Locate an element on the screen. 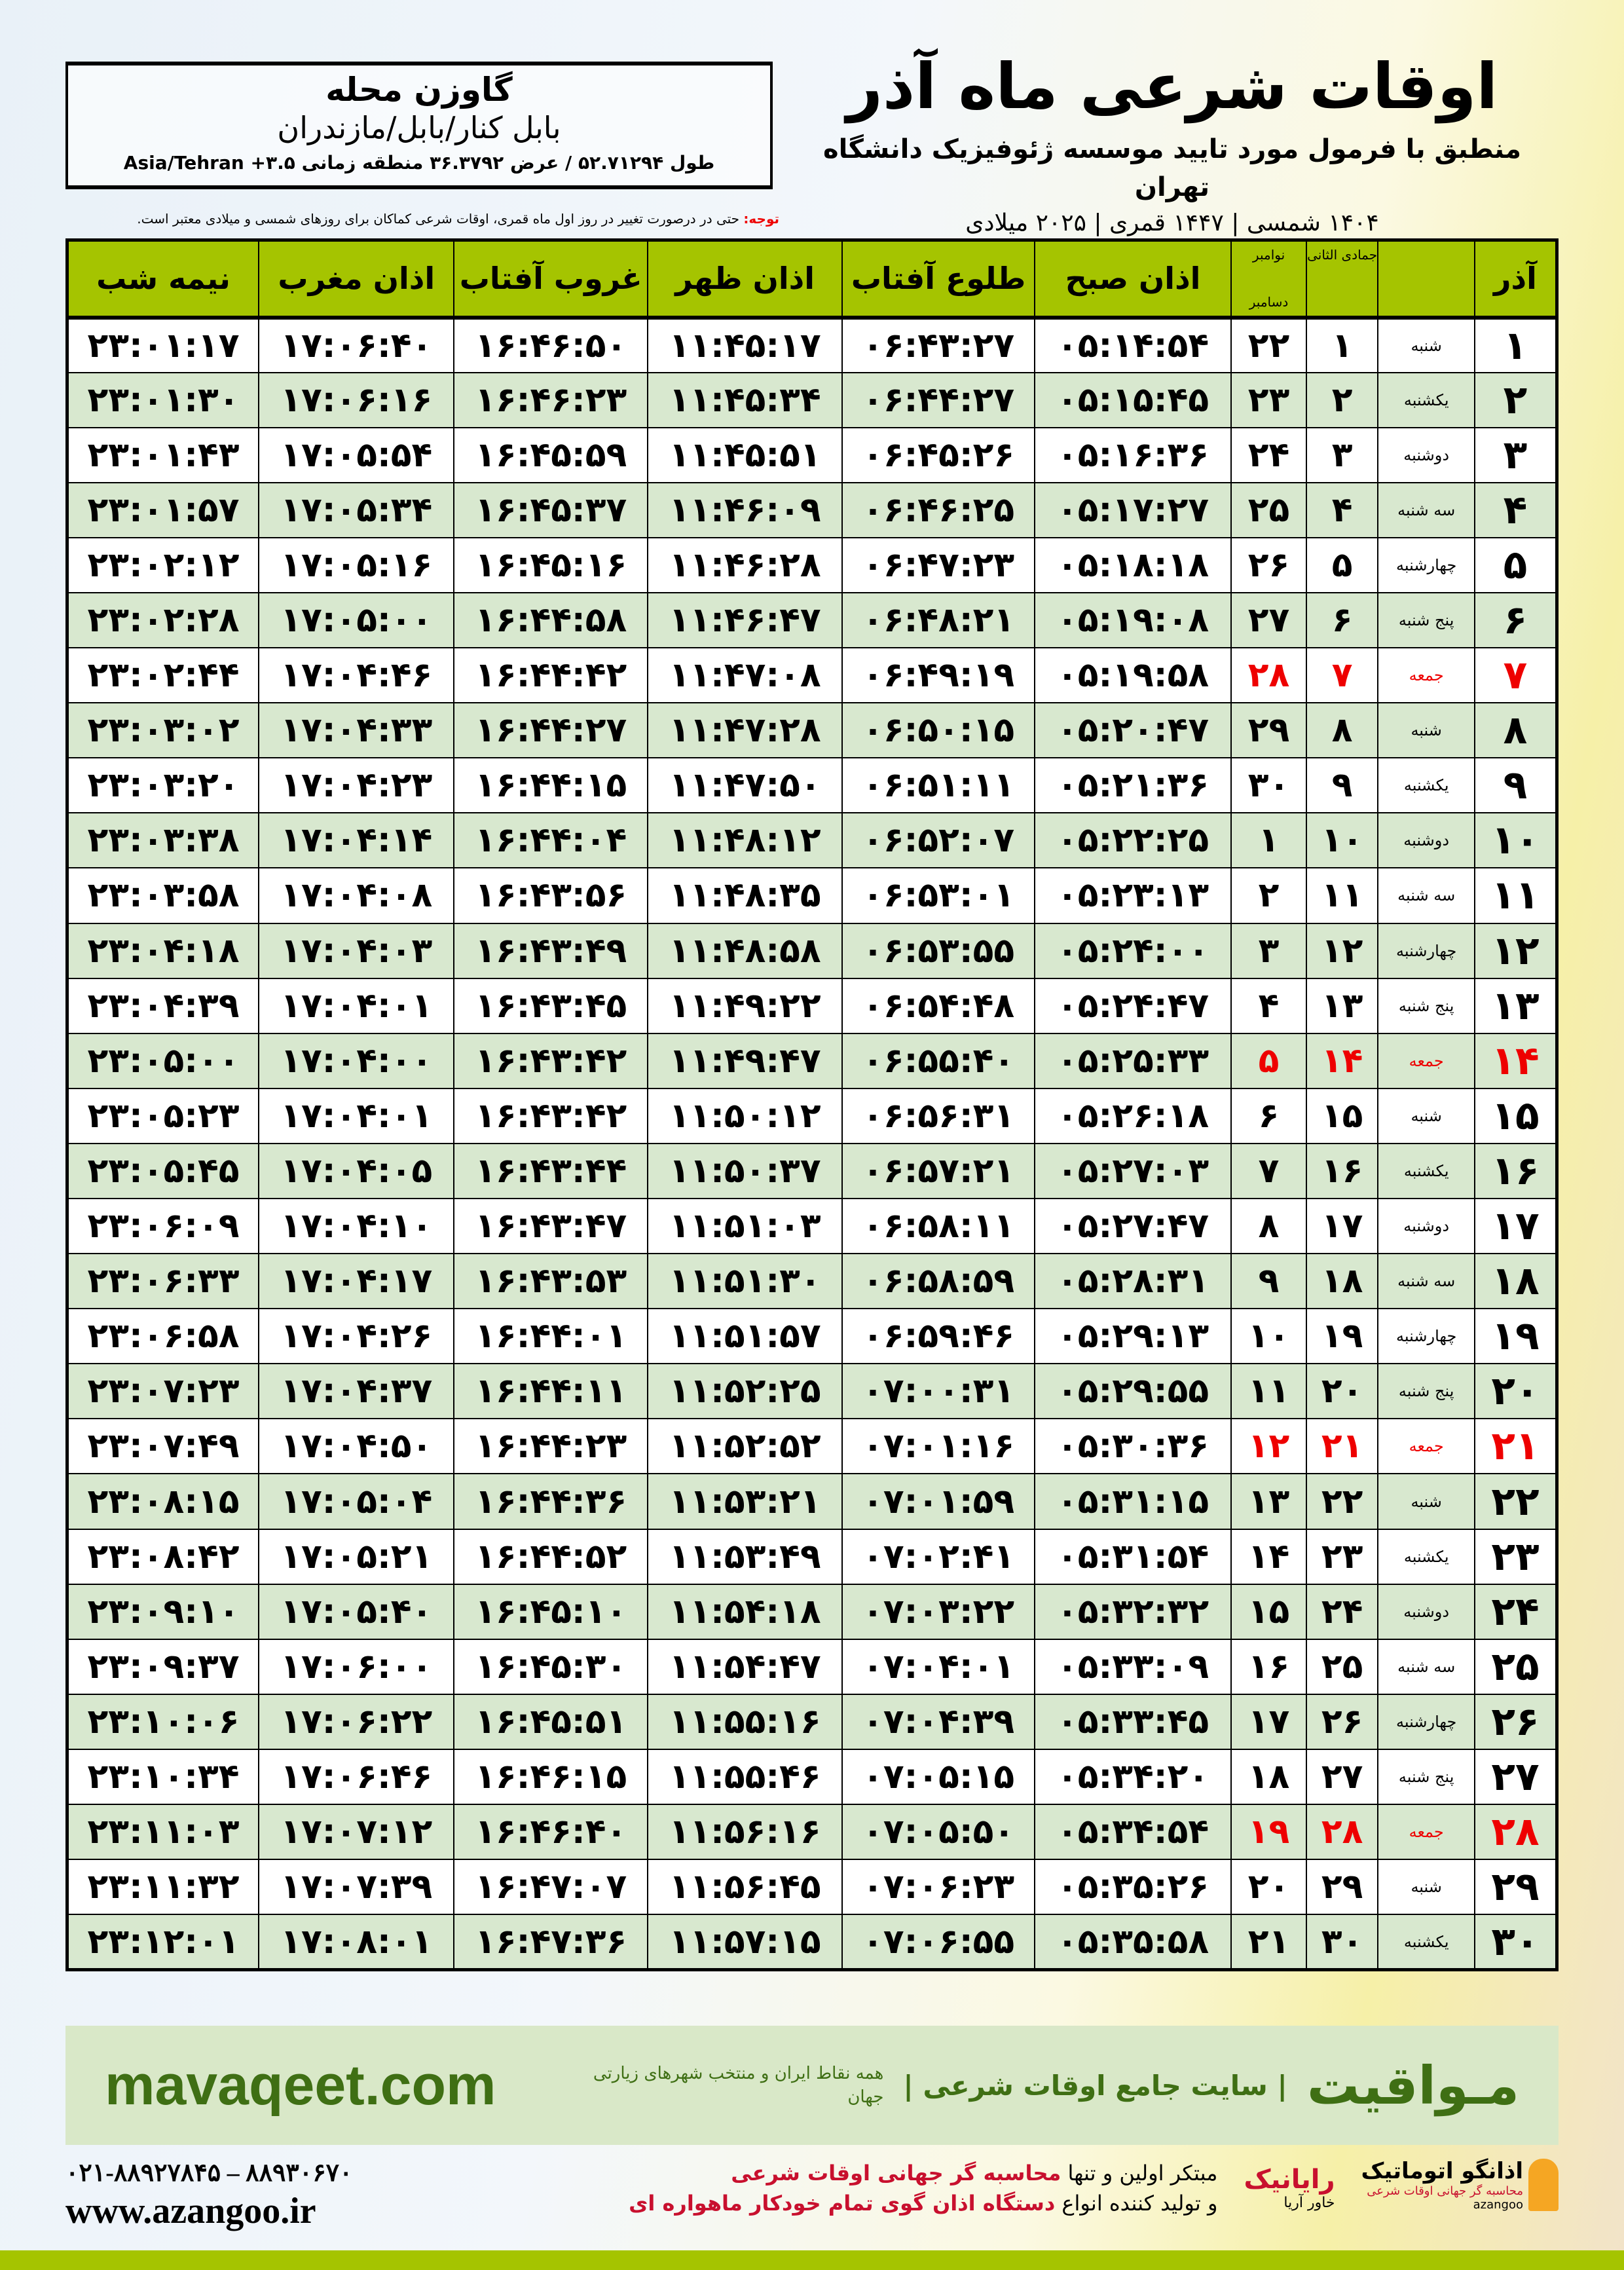  note-label: توجه: is located at coordinates (761, 219).